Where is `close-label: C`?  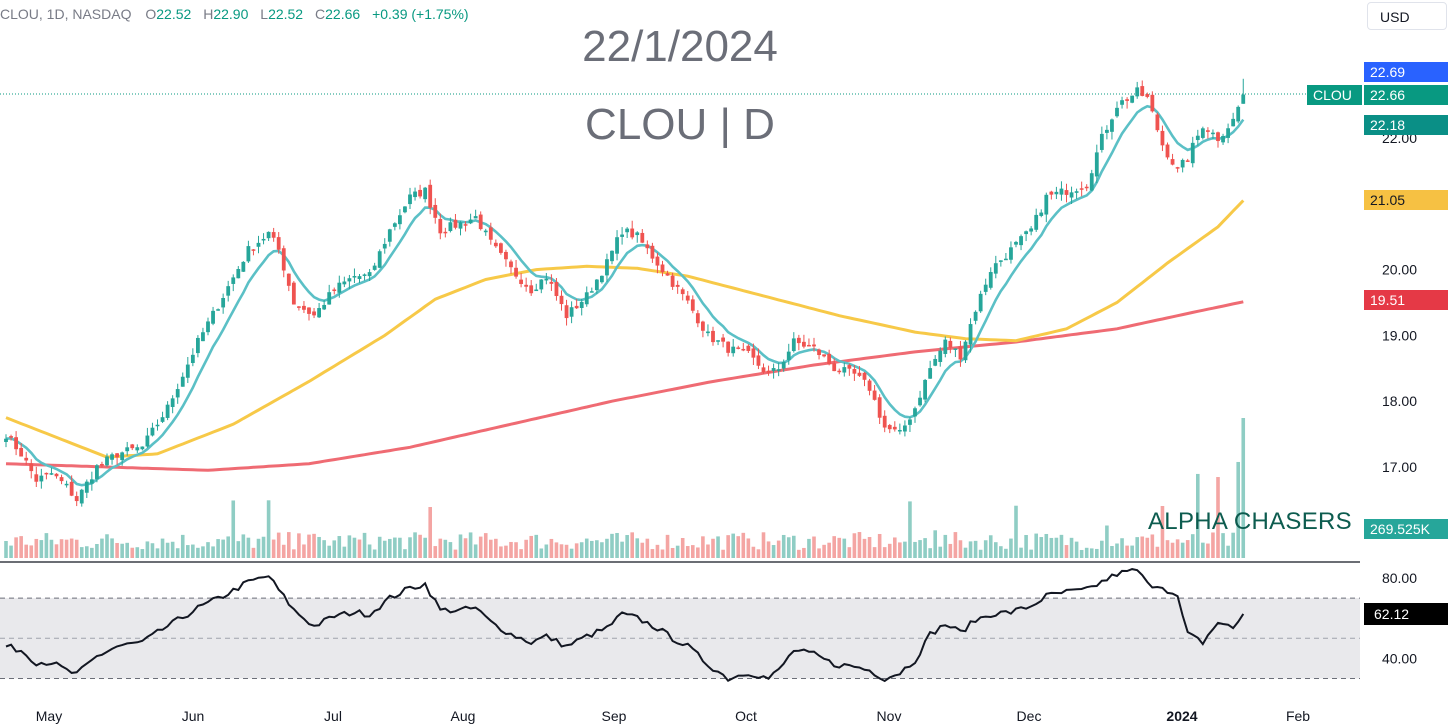 close-label: C is located at coordinates (320, 14).